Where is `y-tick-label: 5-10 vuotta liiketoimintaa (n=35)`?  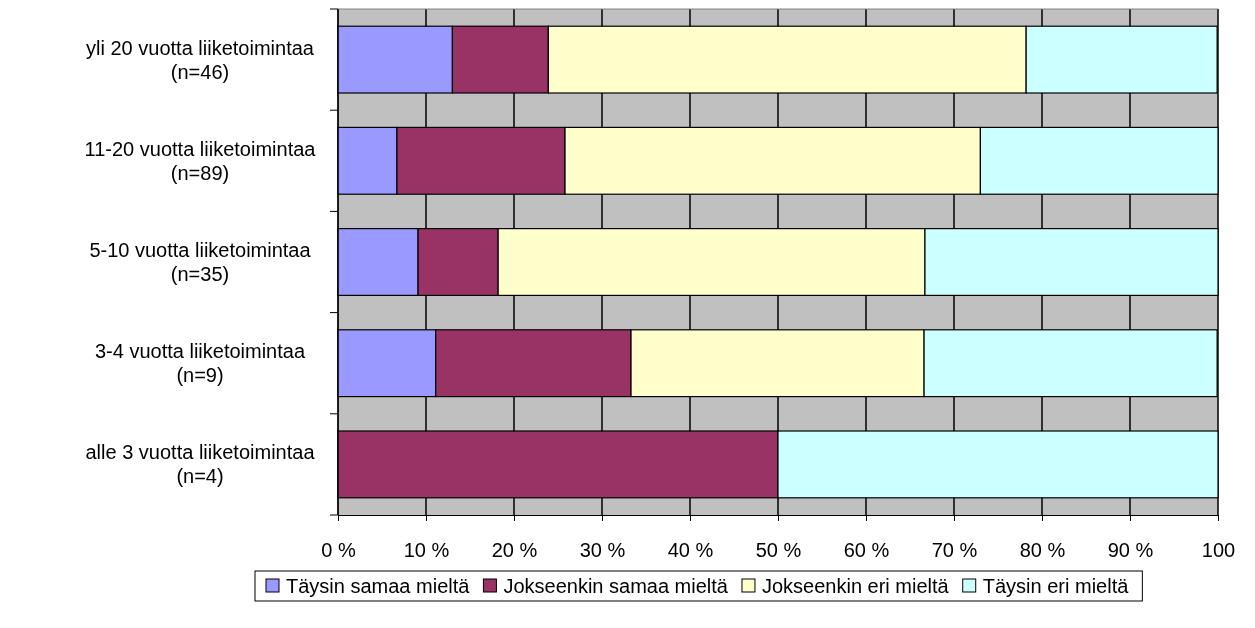 y-tick-label: 5-10 vuotta liiketoimintaa (n=35) is located at coordinates (200, 262).